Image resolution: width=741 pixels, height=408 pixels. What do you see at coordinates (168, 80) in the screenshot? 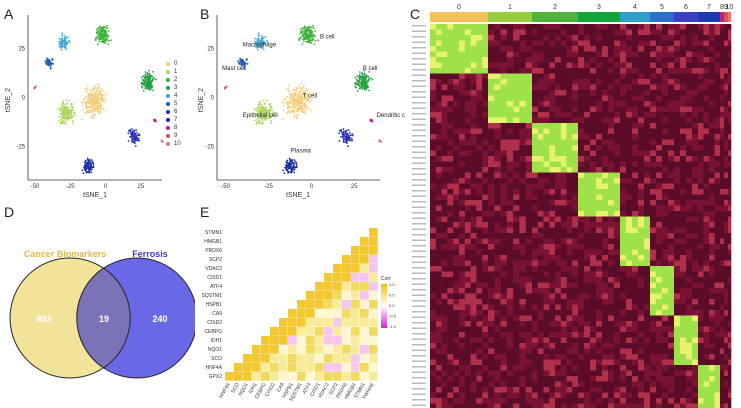
I see `legend-swatch` at bounding box center [168, 80].